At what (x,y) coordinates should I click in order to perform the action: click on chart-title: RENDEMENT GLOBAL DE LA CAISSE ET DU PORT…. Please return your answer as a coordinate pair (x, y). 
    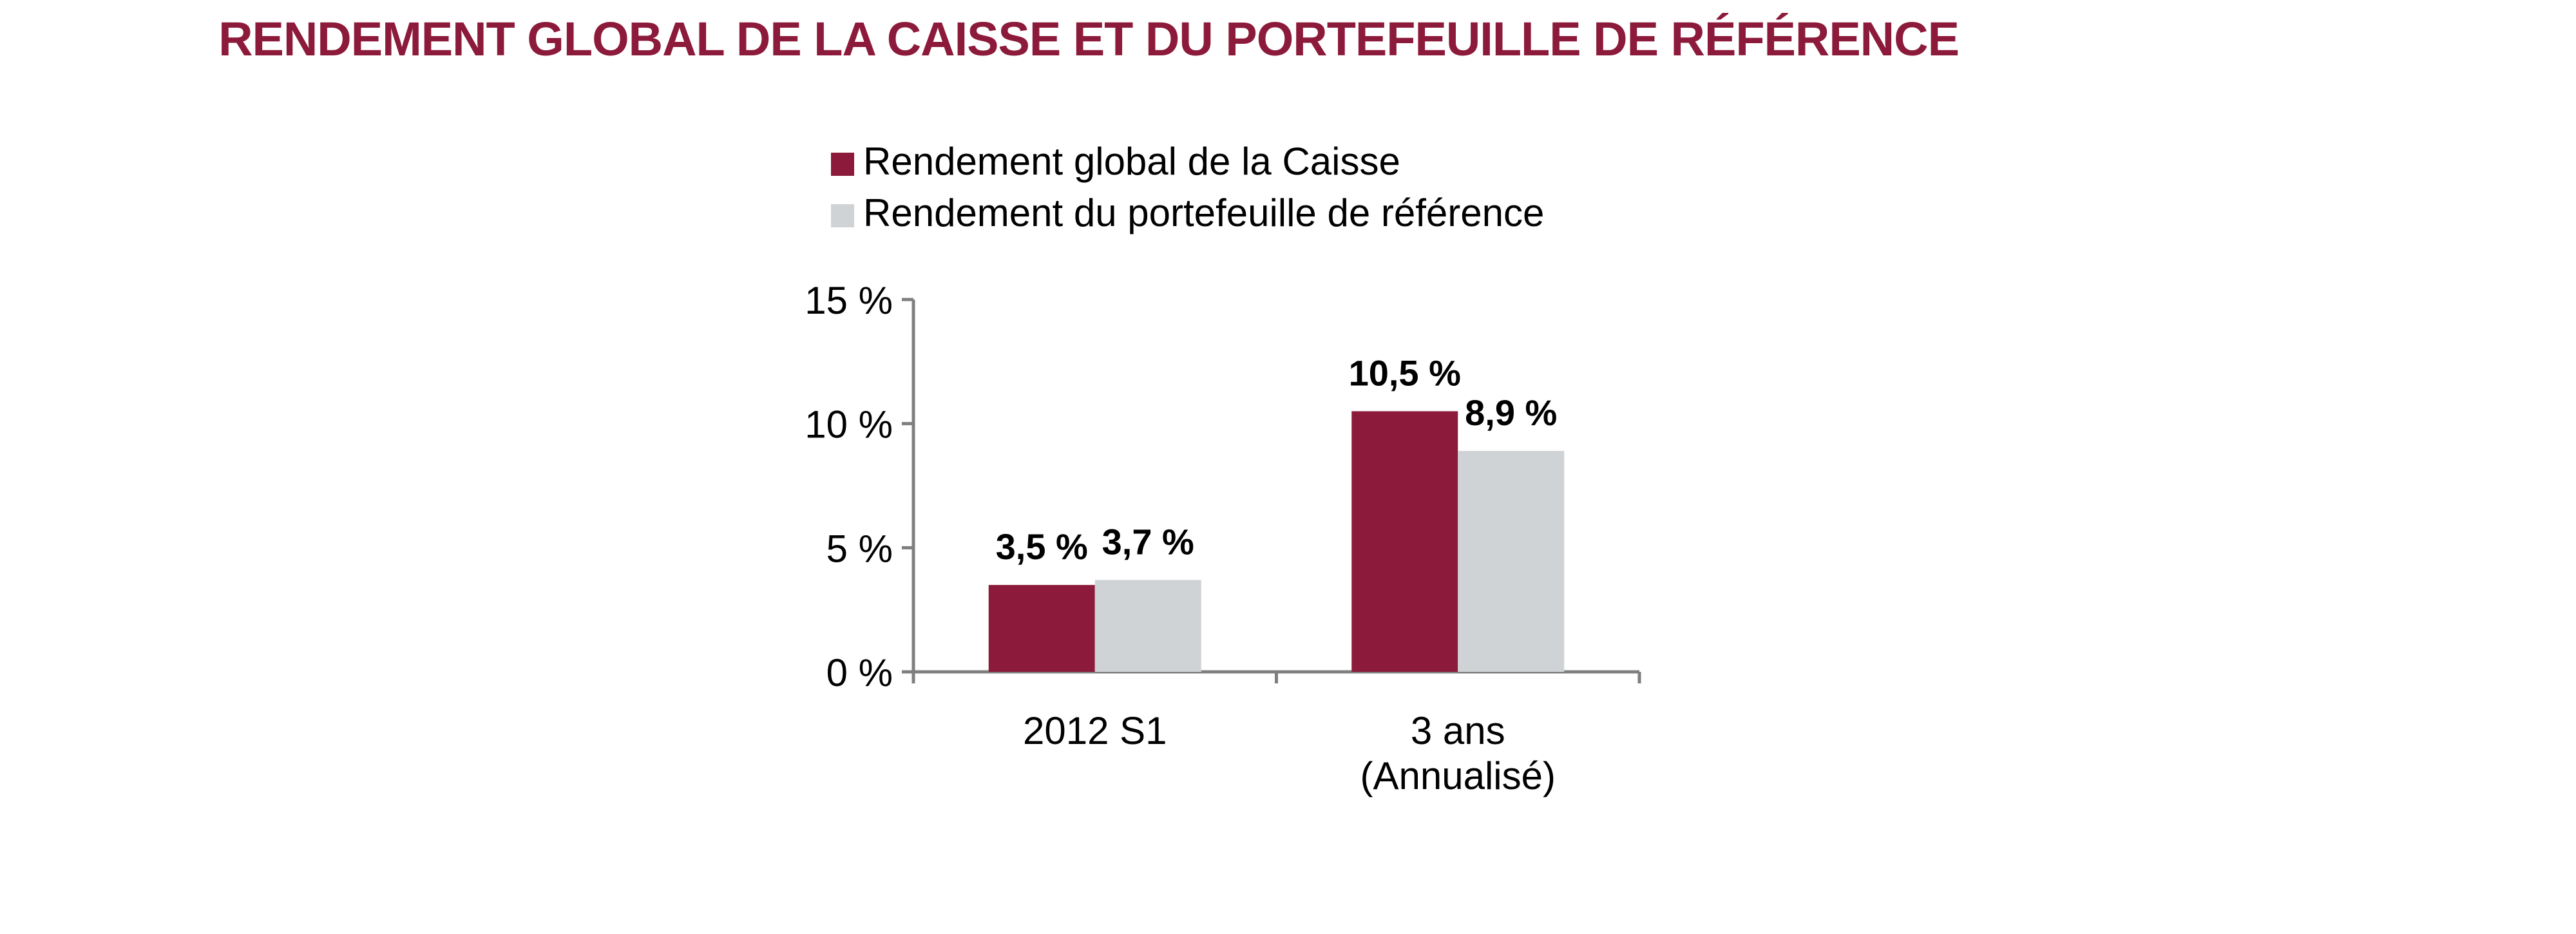
    Looking at the image, I should click on (1089, 39).